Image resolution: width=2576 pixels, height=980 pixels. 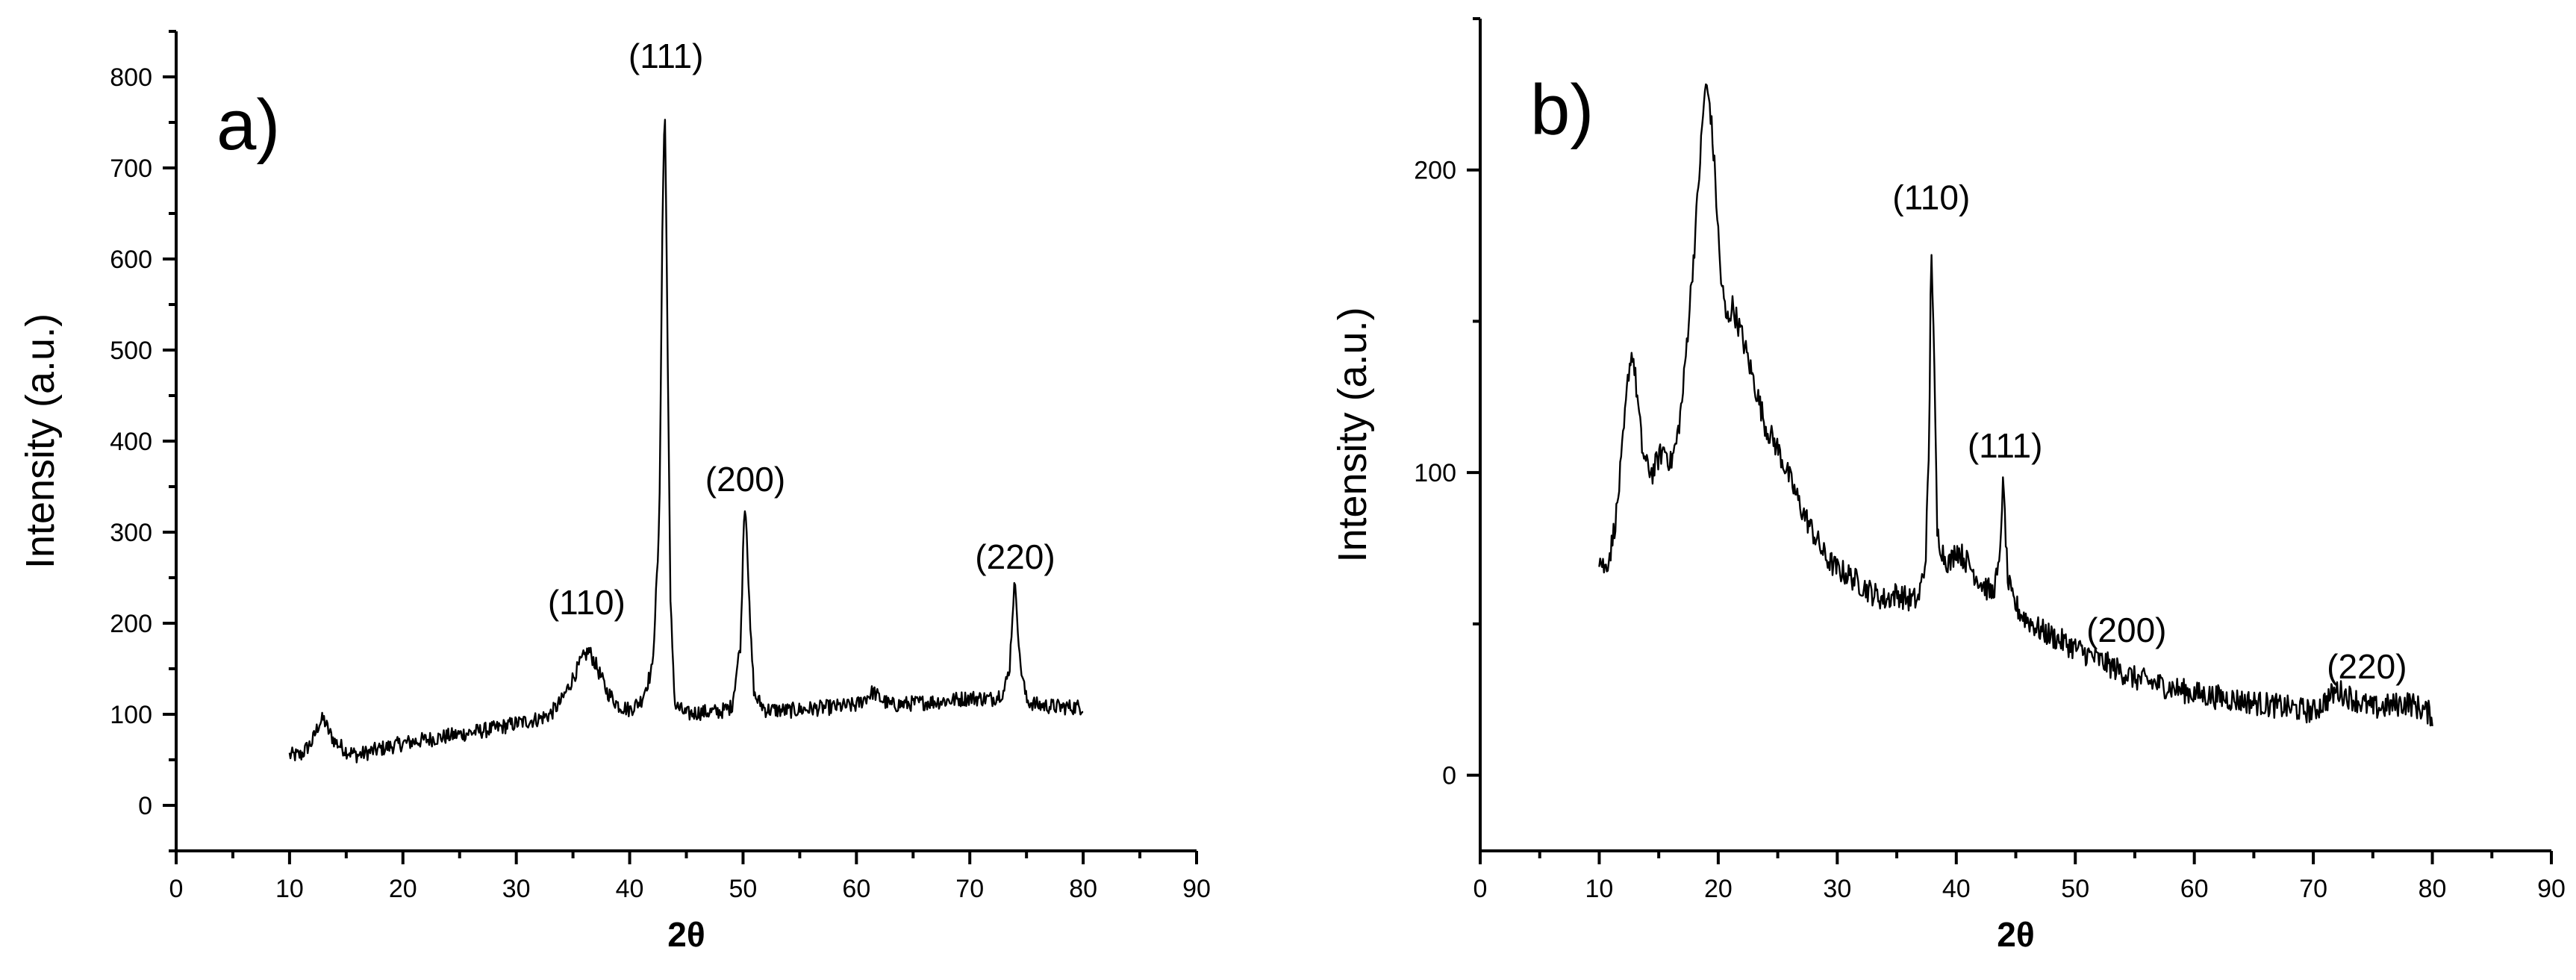 What do you see at coordinates (131, 351) in the screenshot?
I see `y-tick-label: 500` at bounding box center [131, 351].